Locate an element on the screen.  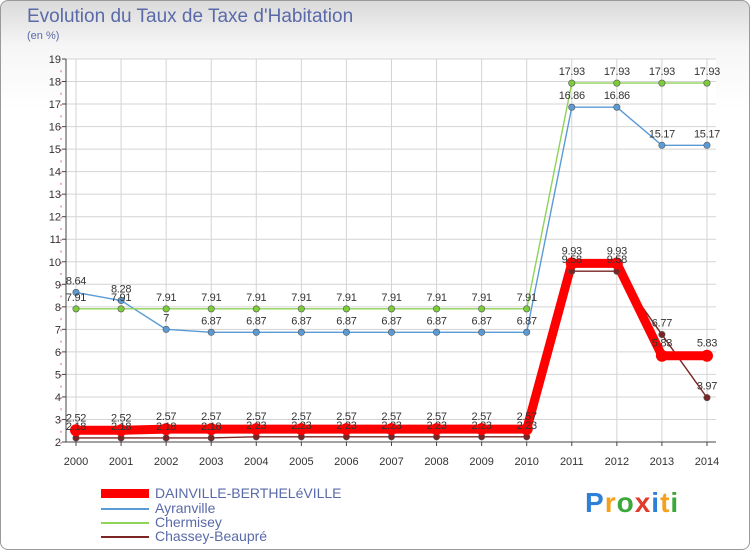
data-label-ayranville: 7 is located at coordinates (166, 318).